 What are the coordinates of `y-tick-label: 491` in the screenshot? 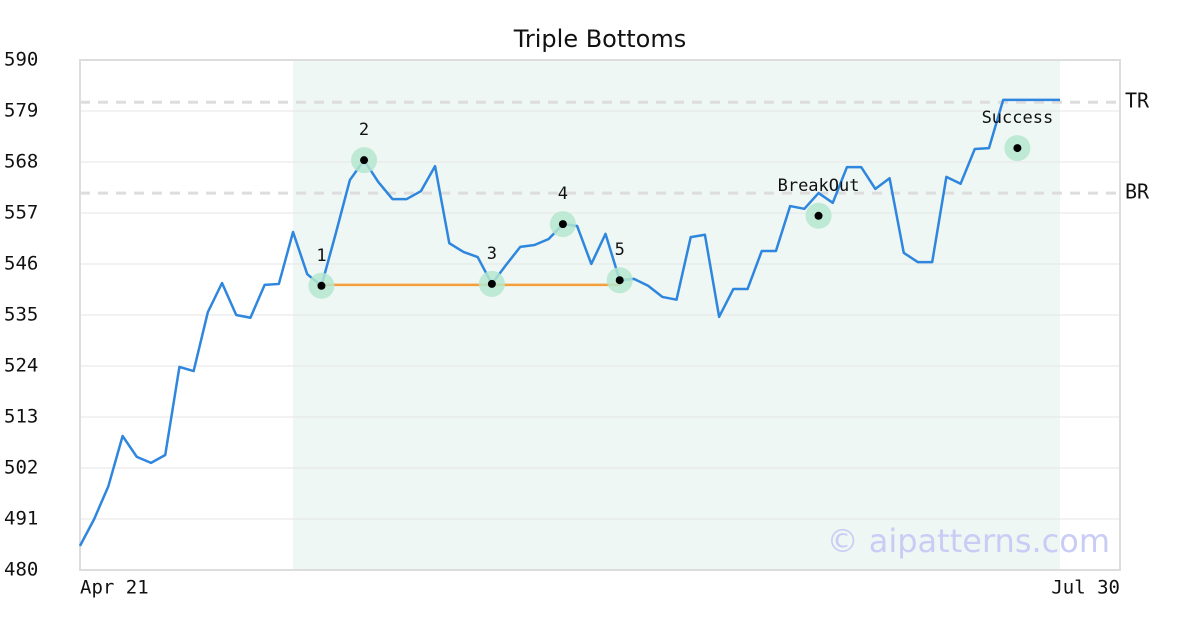 It's located at (21, 519).